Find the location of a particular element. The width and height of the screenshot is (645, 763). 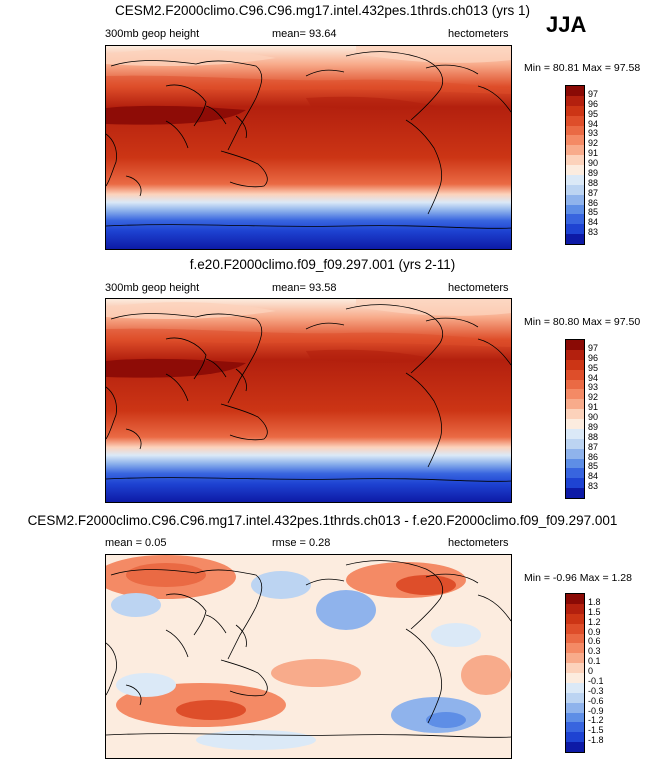

panel3-minmax-label: Min = -0.96 Max = 1.28 is located at coordinates (578, 578).